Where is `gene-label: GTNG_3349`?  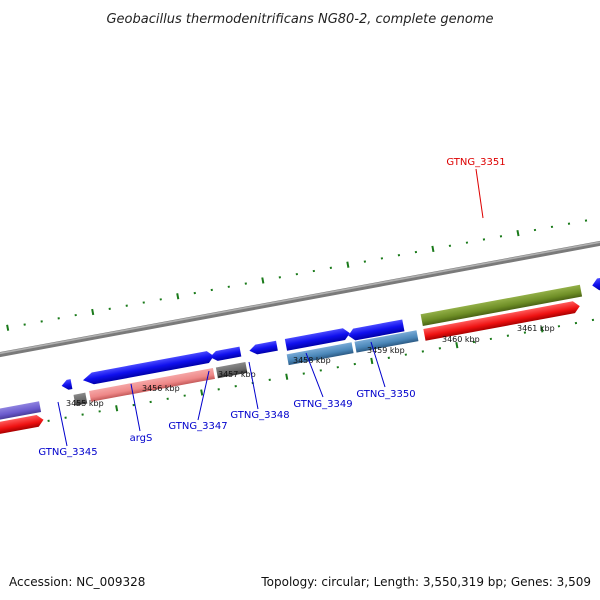 gene-label: GTNG_3349 is located at coordinates (322, 404).